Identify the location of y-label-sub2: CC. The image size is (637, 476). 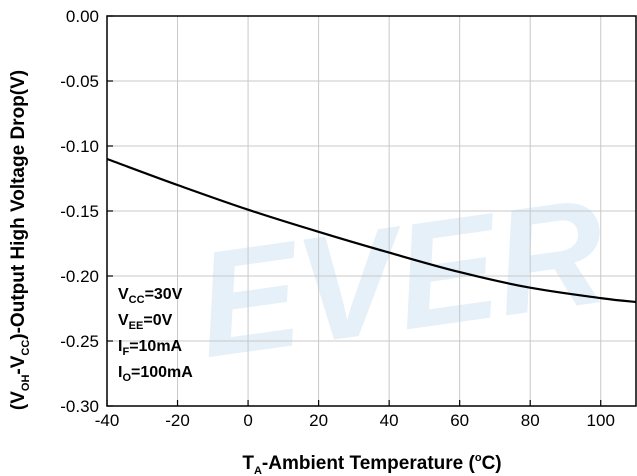
(26, 348).